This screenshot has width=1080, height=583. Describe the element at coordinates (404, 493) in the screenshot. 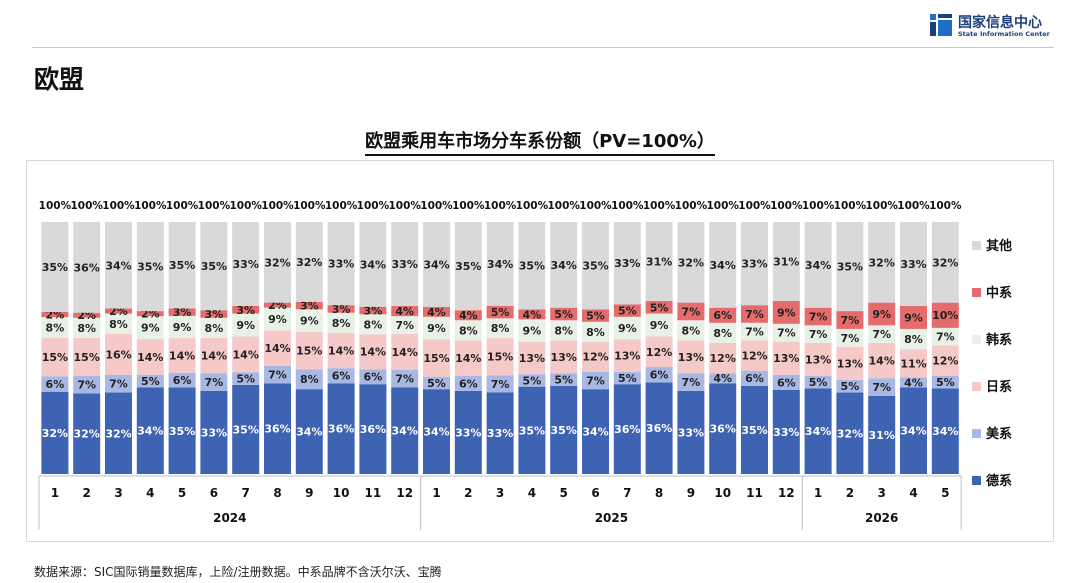

I see `x-tick-label: 12` at that location.